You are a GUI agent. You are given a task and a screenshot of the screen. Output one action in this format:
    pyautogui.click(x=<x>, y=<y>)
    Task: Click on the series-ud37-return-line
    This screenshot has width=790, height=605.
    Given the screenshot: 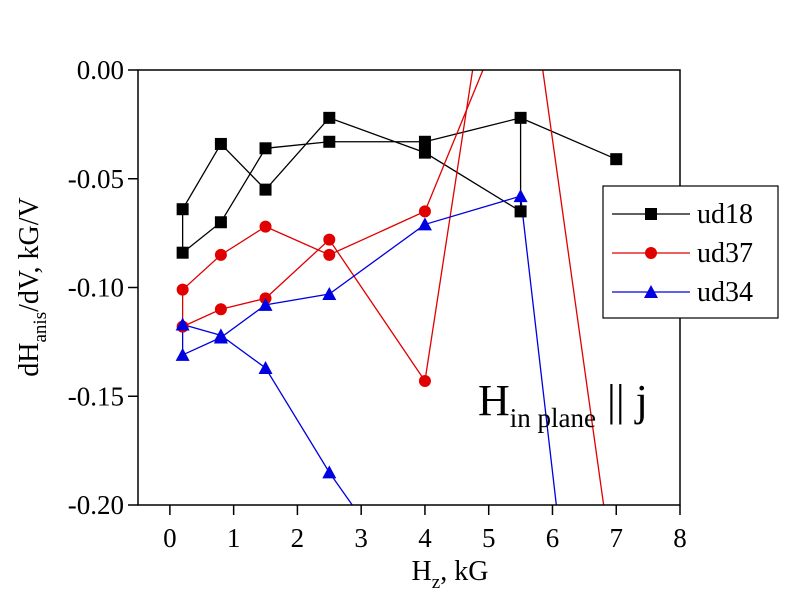 What is the action you would take?
    pyautogui.click(x=333, y=180)
    